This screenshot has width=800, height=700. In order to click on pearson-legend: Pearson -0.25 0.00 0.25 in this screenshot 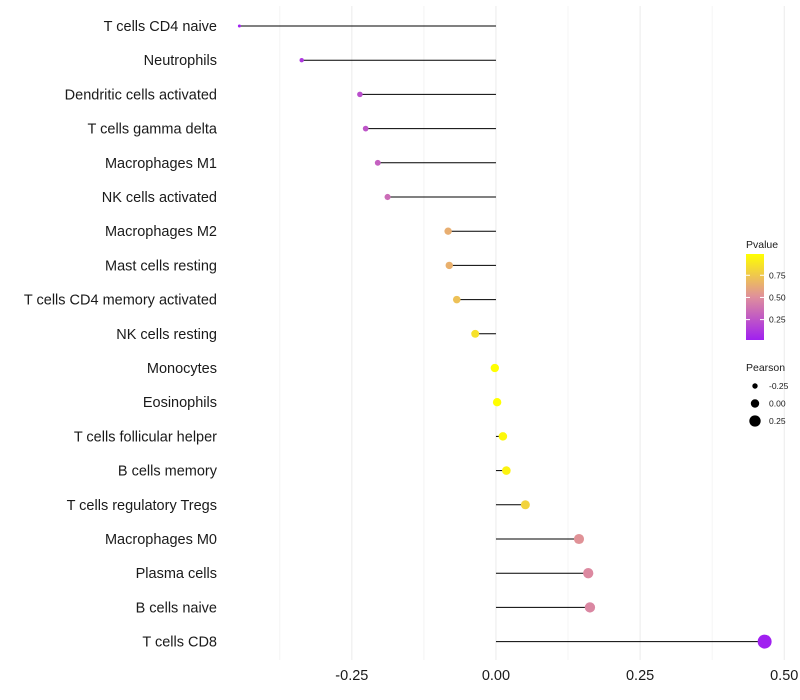, I will do `click(767, 394)`.